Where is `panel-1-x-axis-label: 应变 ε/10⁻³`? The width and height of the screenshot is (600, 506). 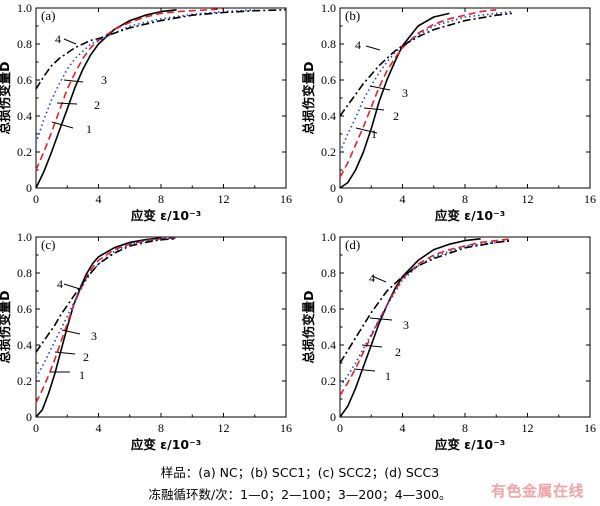 panel-1-x-axis-label: 应变 ε/10⁻³ is located at coordinates (470, 215).